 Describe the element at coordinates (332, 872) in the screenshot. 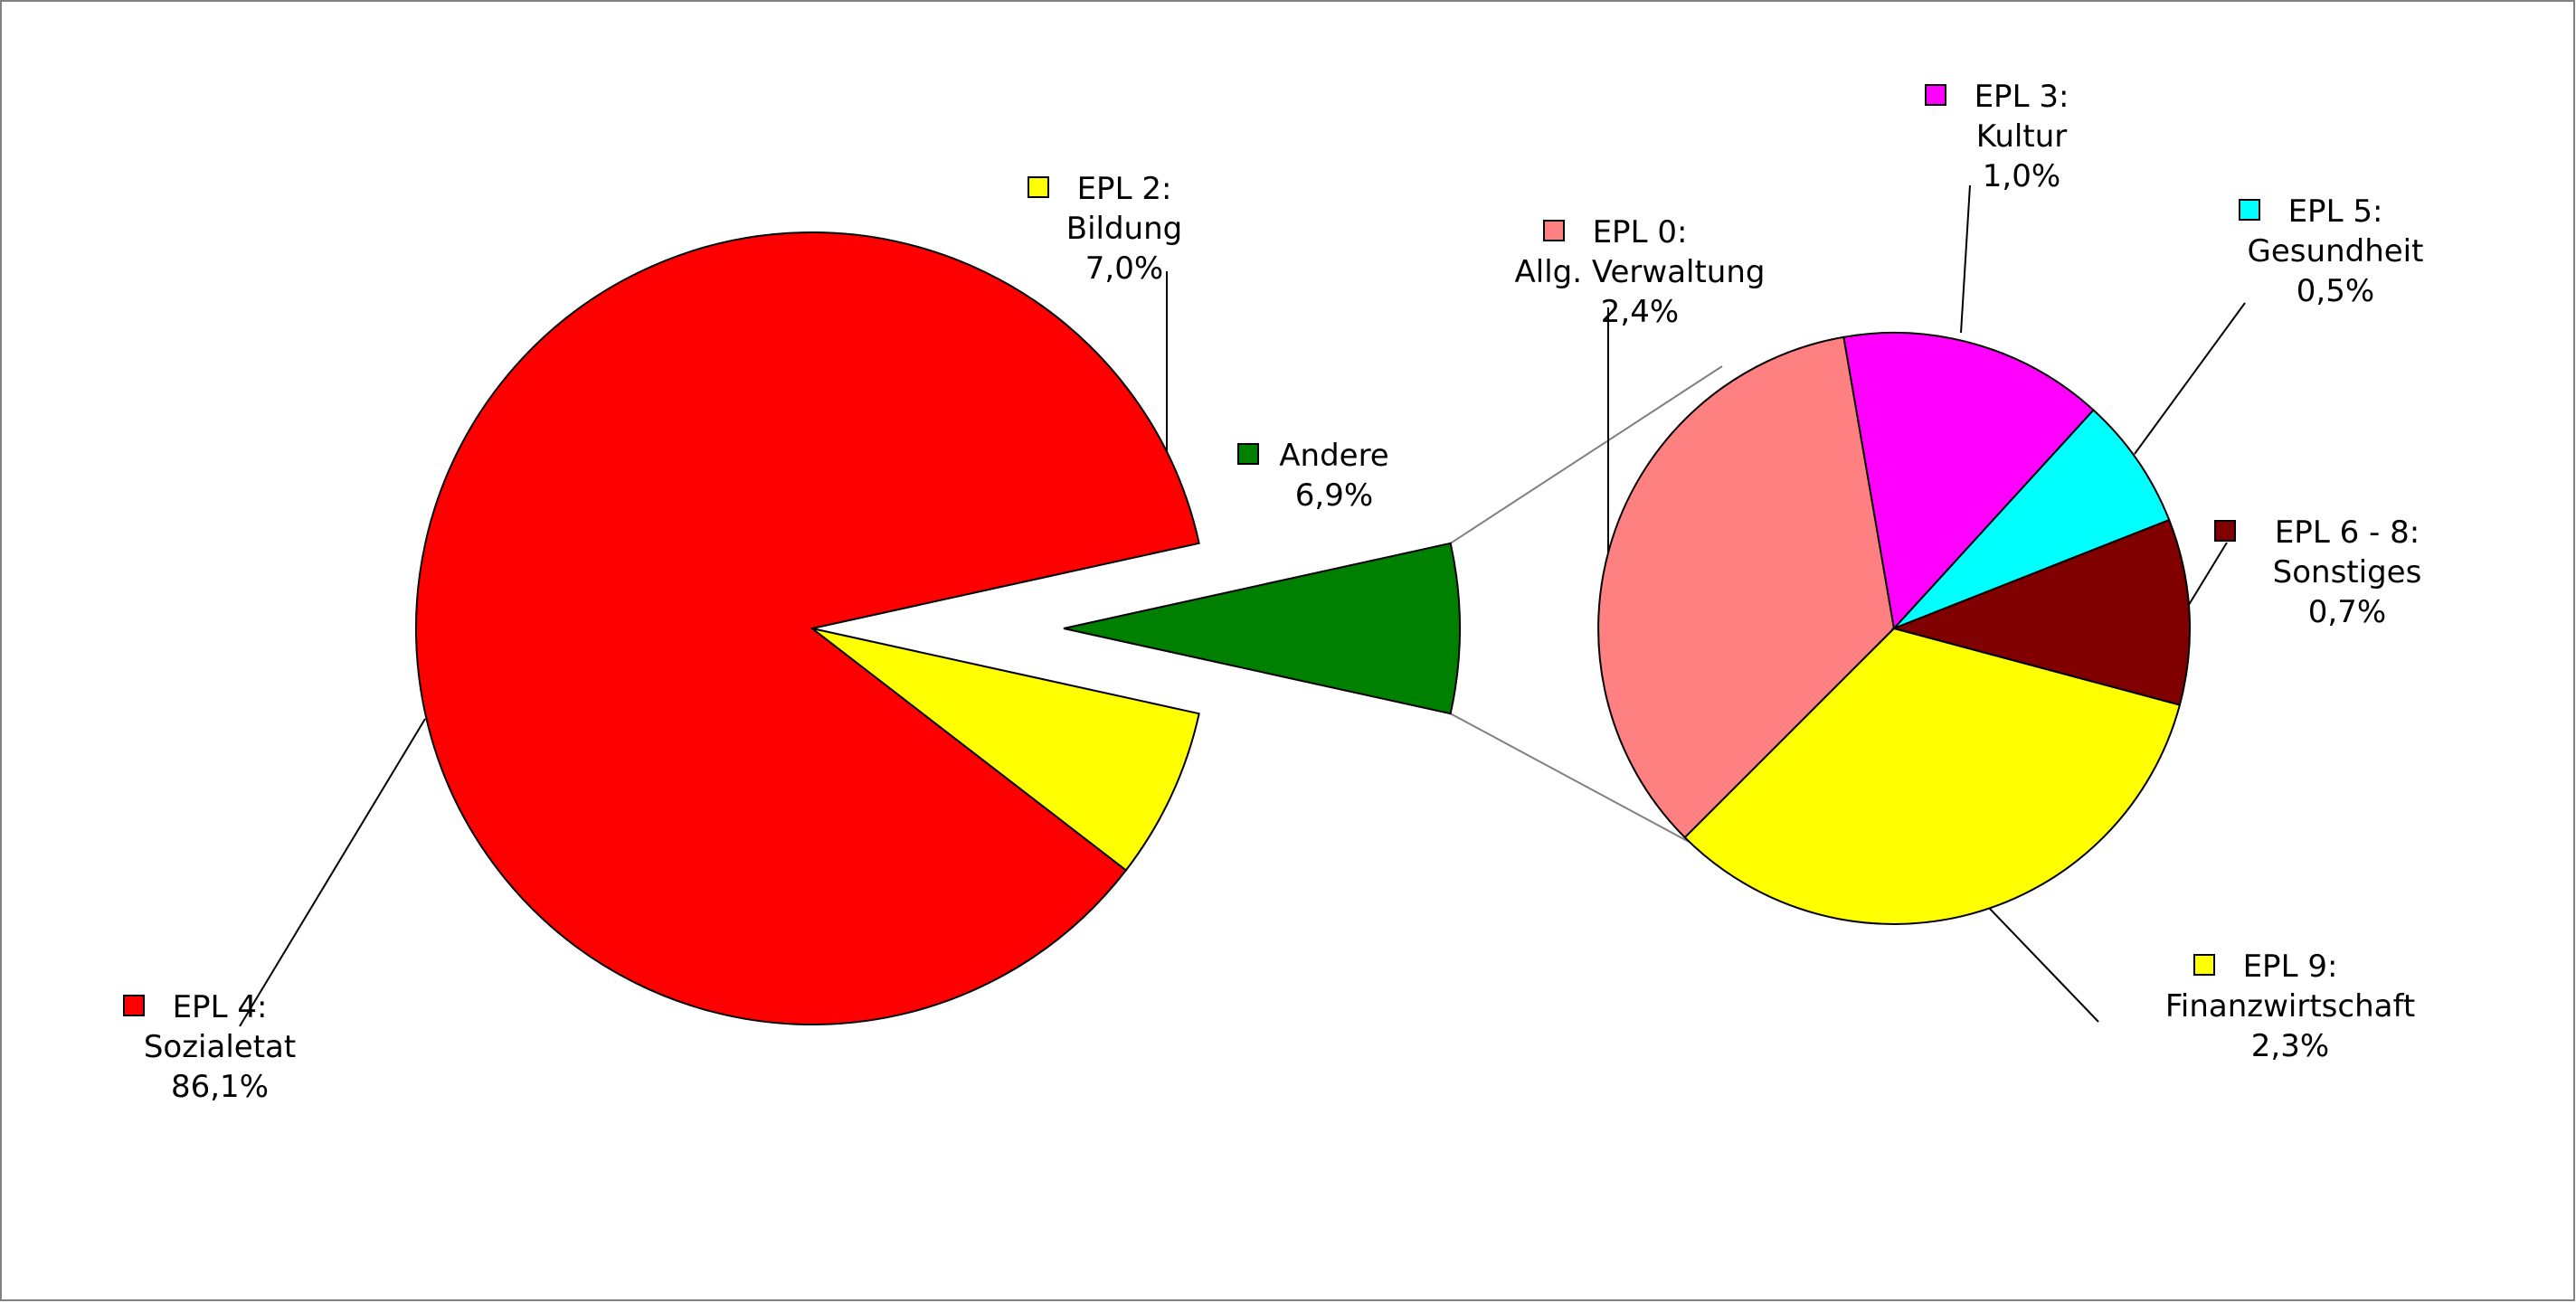

I see `primary-sozialetat-leader-line` at that location.